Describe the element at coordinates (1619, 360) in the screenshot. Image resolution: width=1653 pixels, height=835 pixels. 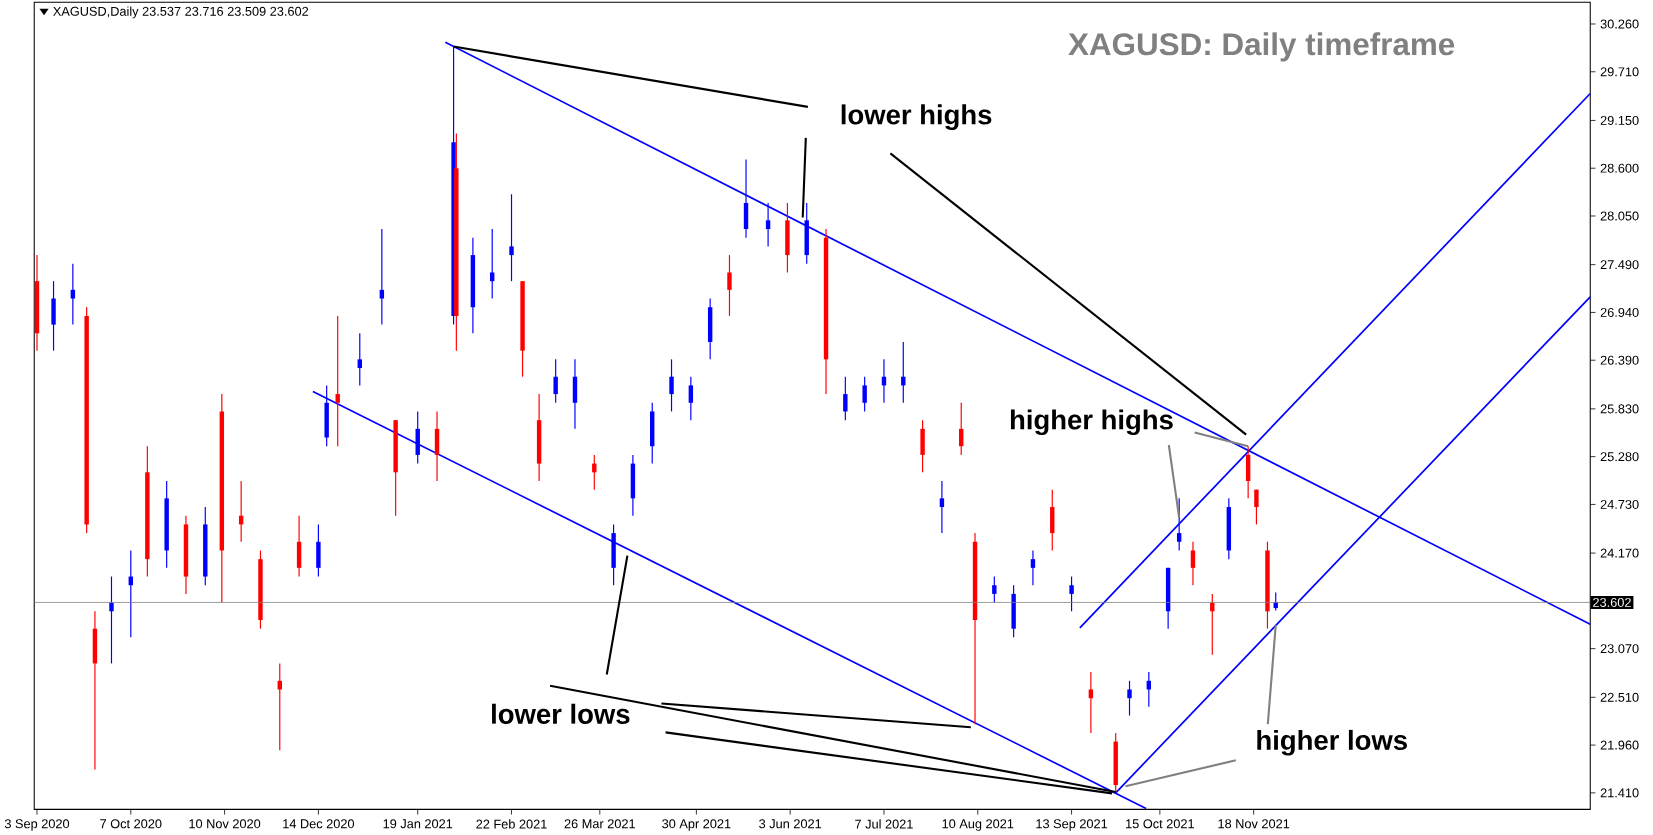
I see `y-tick-label: 26.390` at that location.